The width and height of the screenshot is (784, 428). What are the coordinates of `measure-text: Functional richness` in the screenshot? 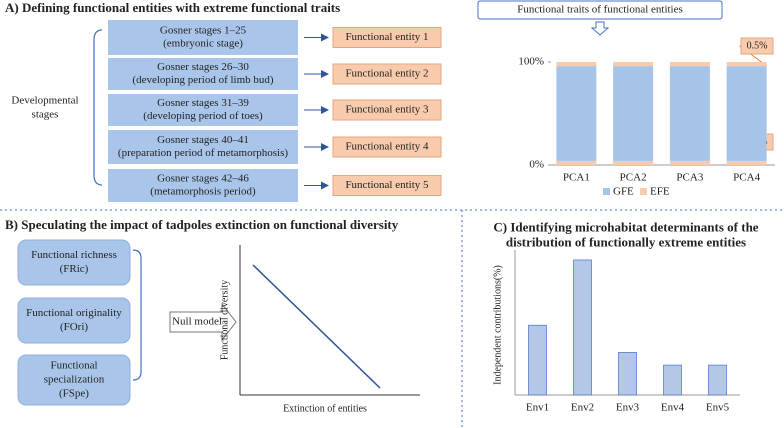 It's located at (74, 255).